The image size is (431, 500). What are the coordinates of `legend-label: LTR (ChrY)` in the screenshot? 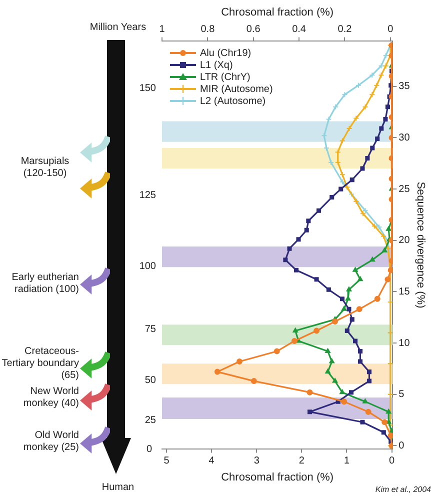 It's located at (225, 77).